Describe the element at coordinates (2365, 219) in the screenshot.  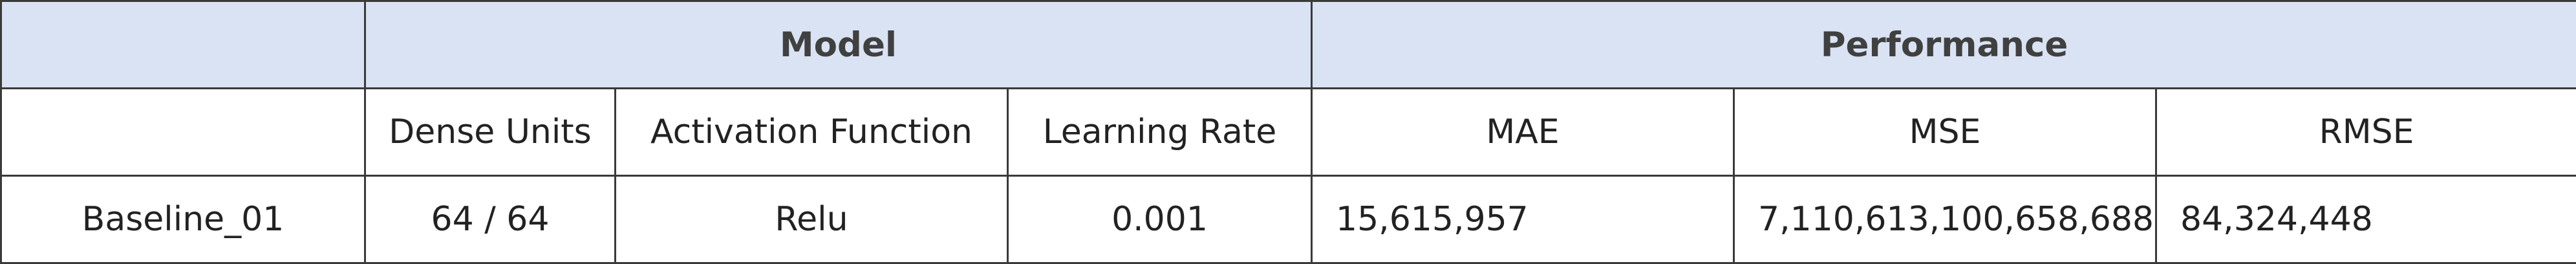
I see `cell-rmse: 84,324,448` at that location.